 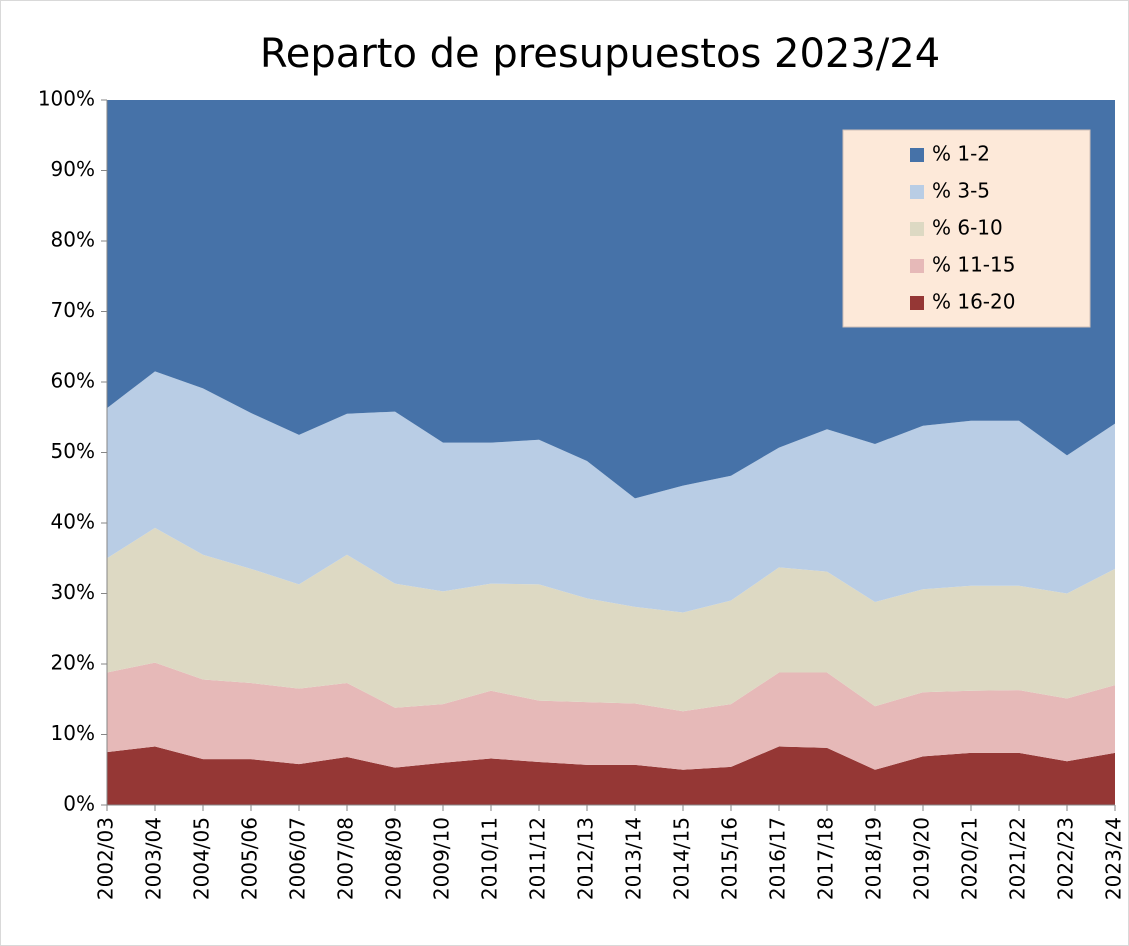 What do you see at coordinates (73, 522) in the screenshot?
I see `y-tick-label: 40%` at bounding box center [73, 522].